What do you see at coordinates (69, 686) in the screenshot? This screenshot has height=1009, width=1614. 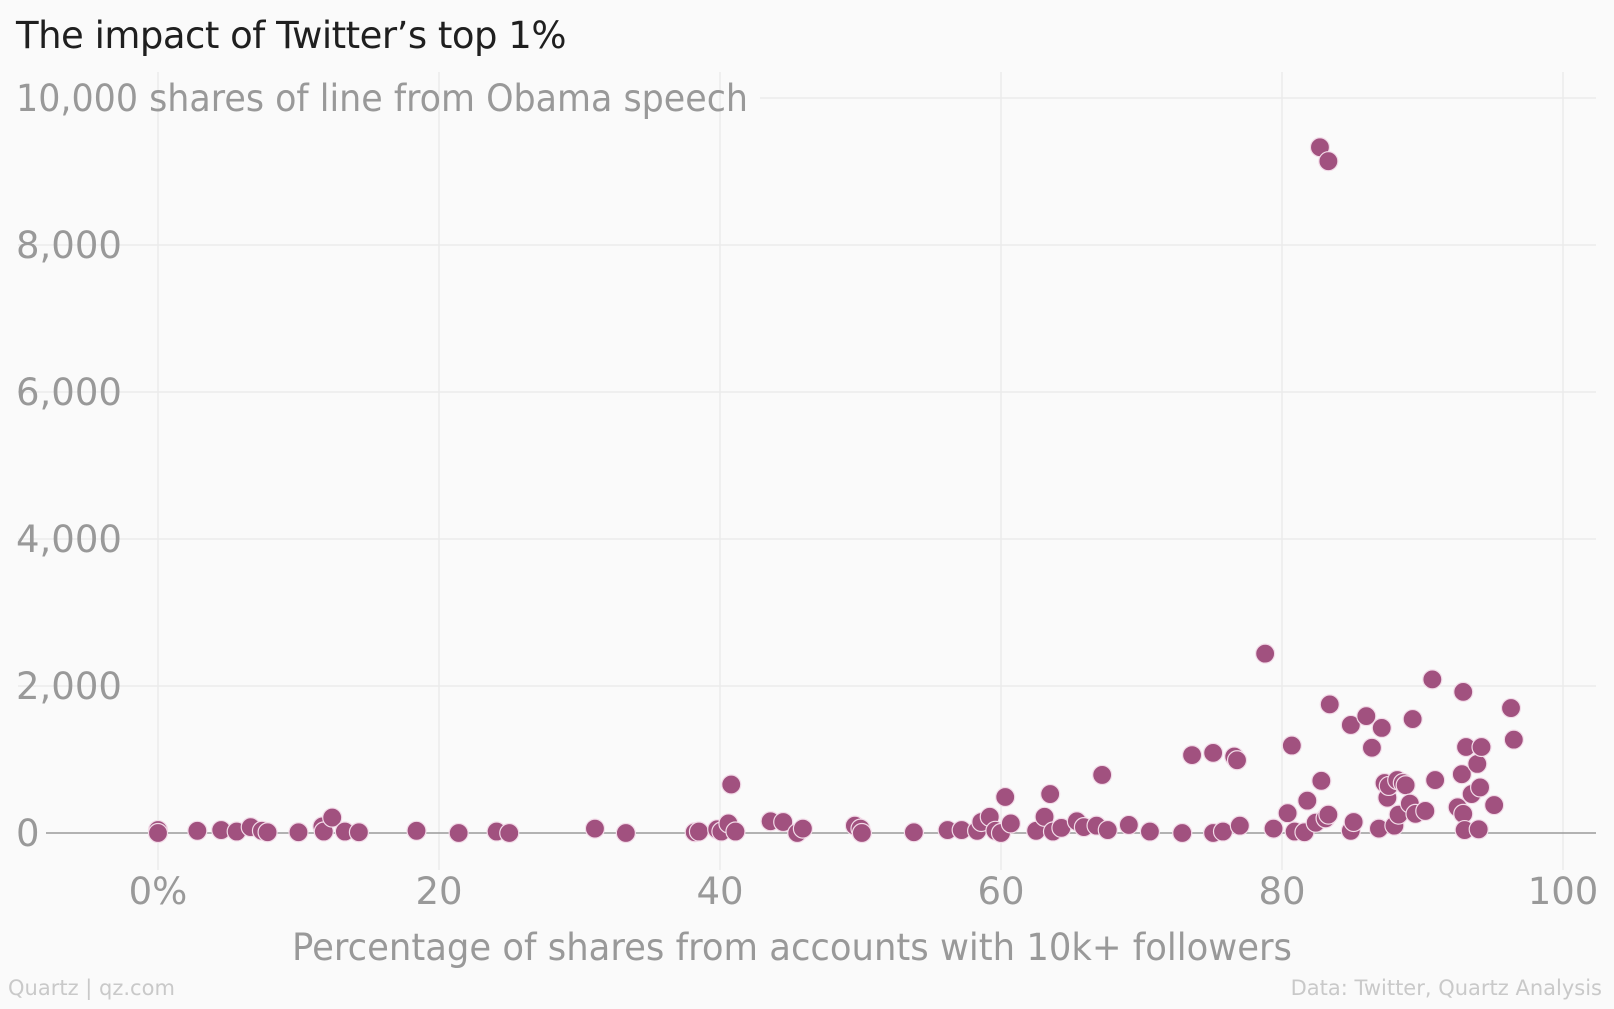 I see `y-tick-label: 2,000` at bounding box center [69, 686].